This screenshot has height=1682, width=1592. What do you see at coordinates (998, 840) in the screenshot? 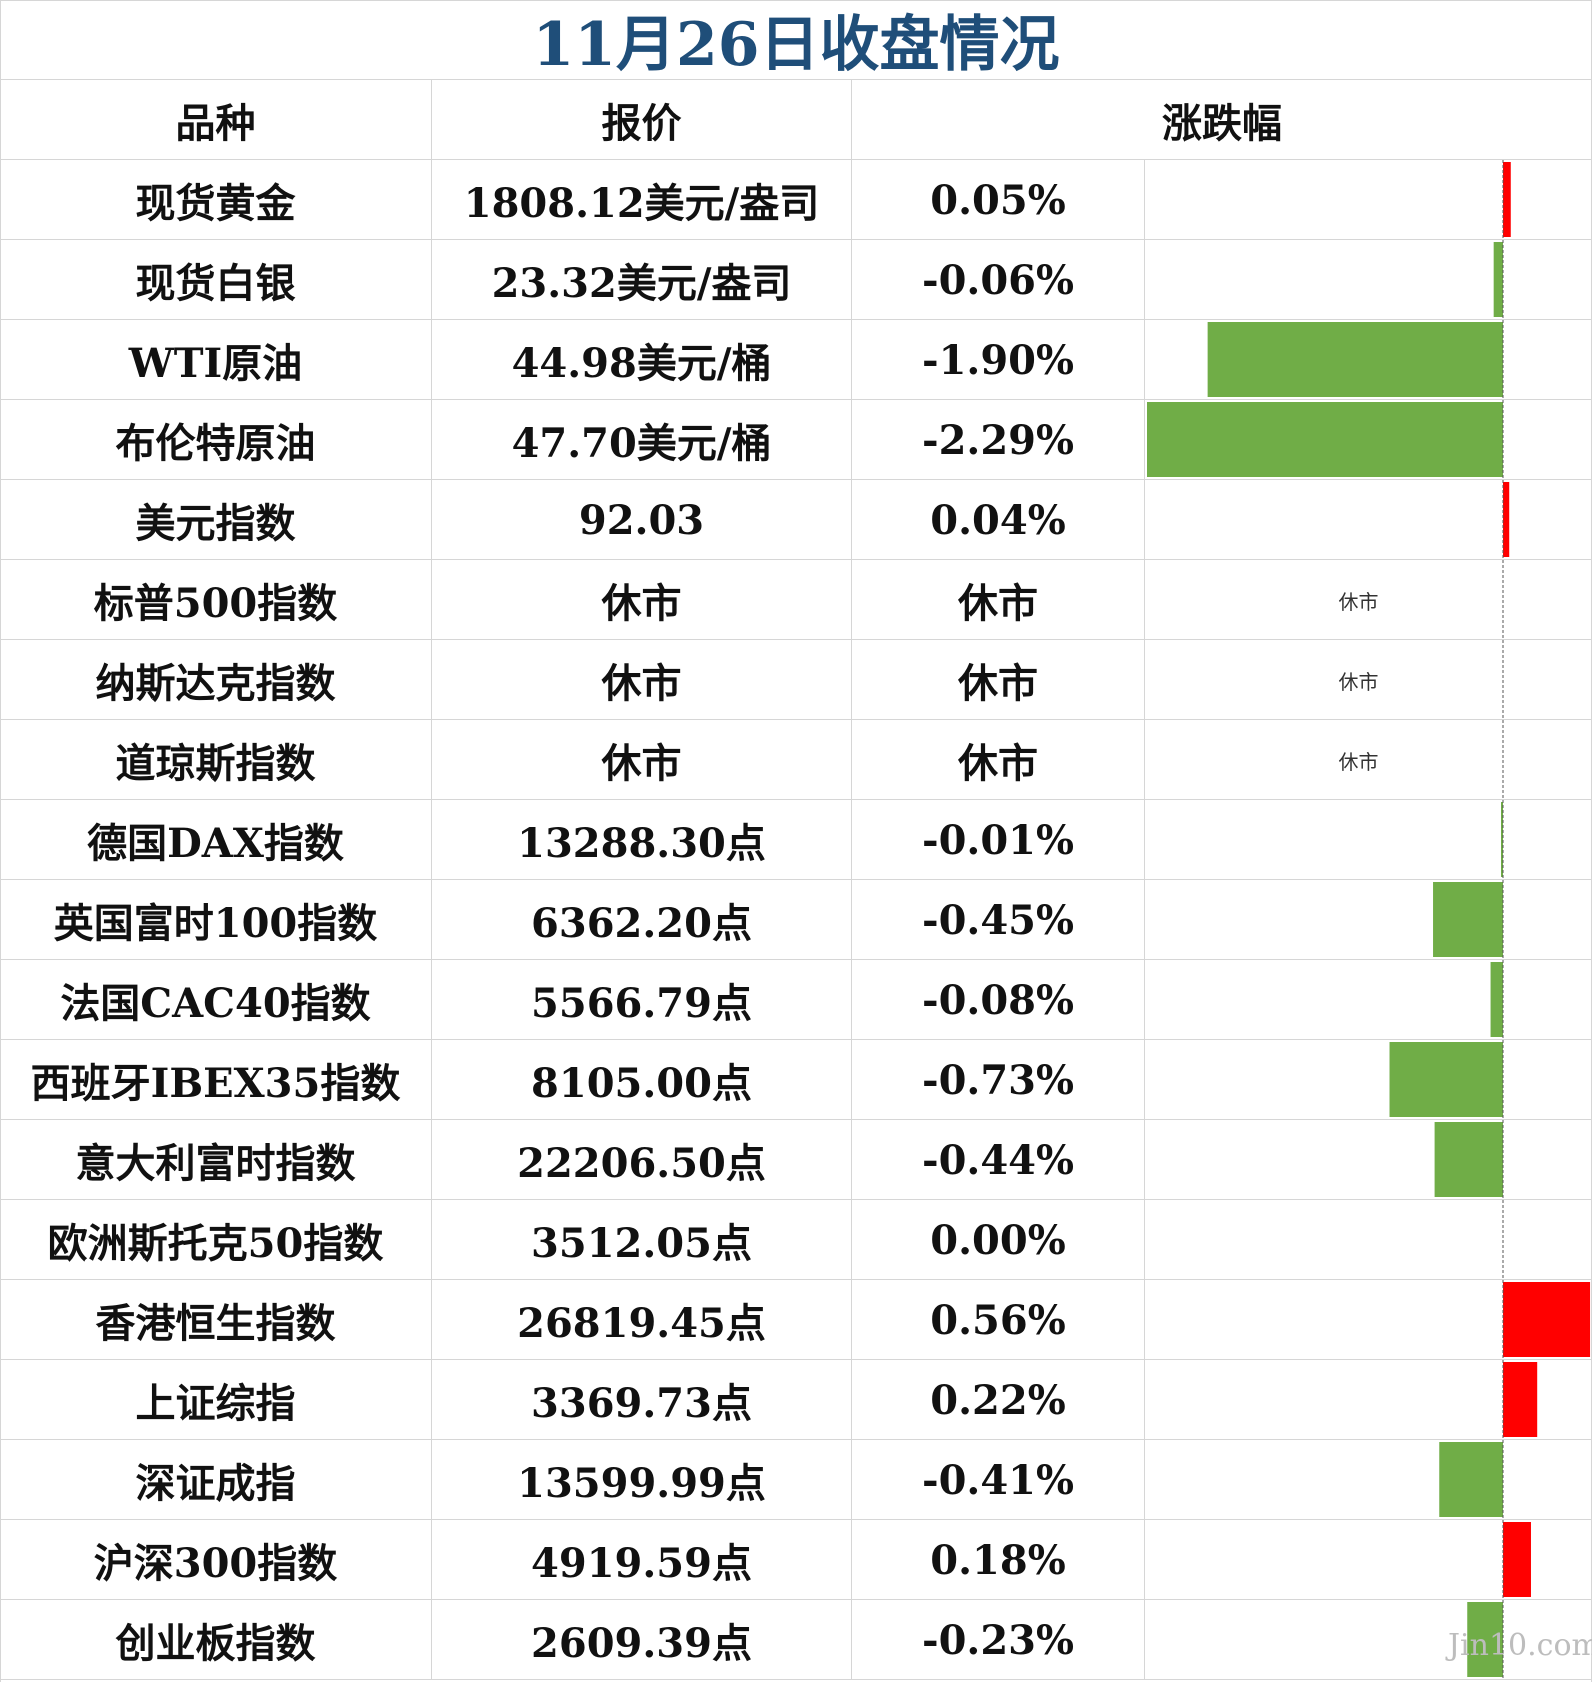
I see `row-change: -0.01%` at bounding box center [998, 840].